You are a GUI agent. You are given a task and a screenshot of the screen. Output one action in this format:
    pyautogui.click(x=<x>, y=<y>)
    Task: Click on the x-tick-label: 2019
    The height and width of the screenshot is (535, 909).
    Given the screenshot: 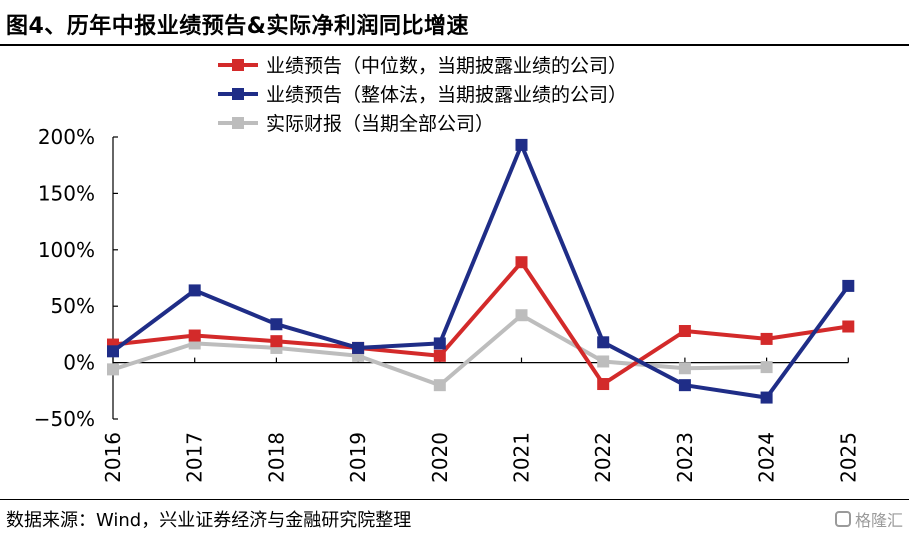 What is the action you would take?
    pyautogui.click(x=358, y=457)
    